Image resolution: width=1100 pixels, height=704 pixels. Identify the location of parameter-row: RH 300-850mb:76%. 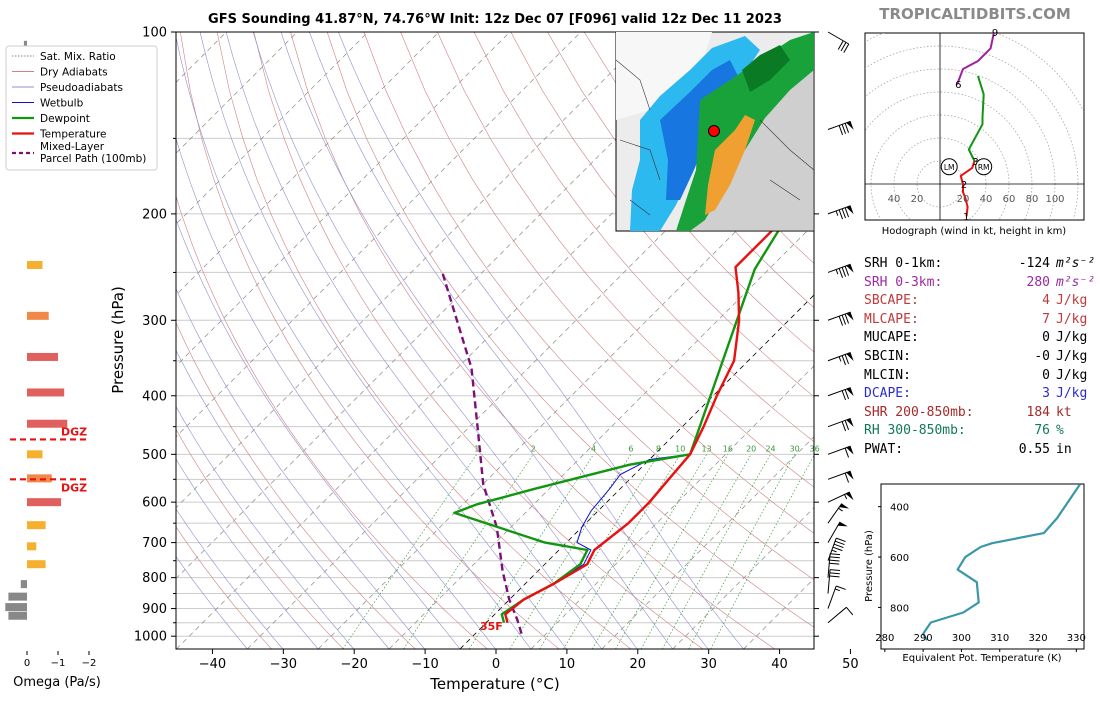
(979, 431).